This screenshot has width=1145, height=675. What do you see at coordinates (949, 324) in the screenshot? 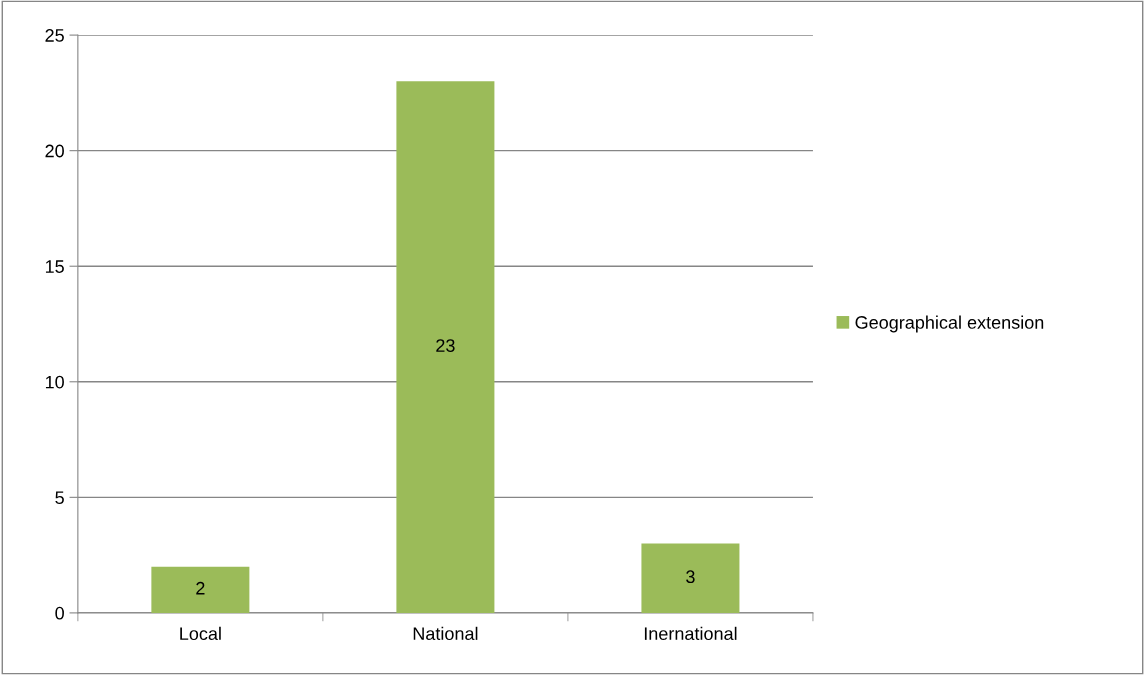
I see `legend-label: Geographical extension` at bounding box center [949, 324].